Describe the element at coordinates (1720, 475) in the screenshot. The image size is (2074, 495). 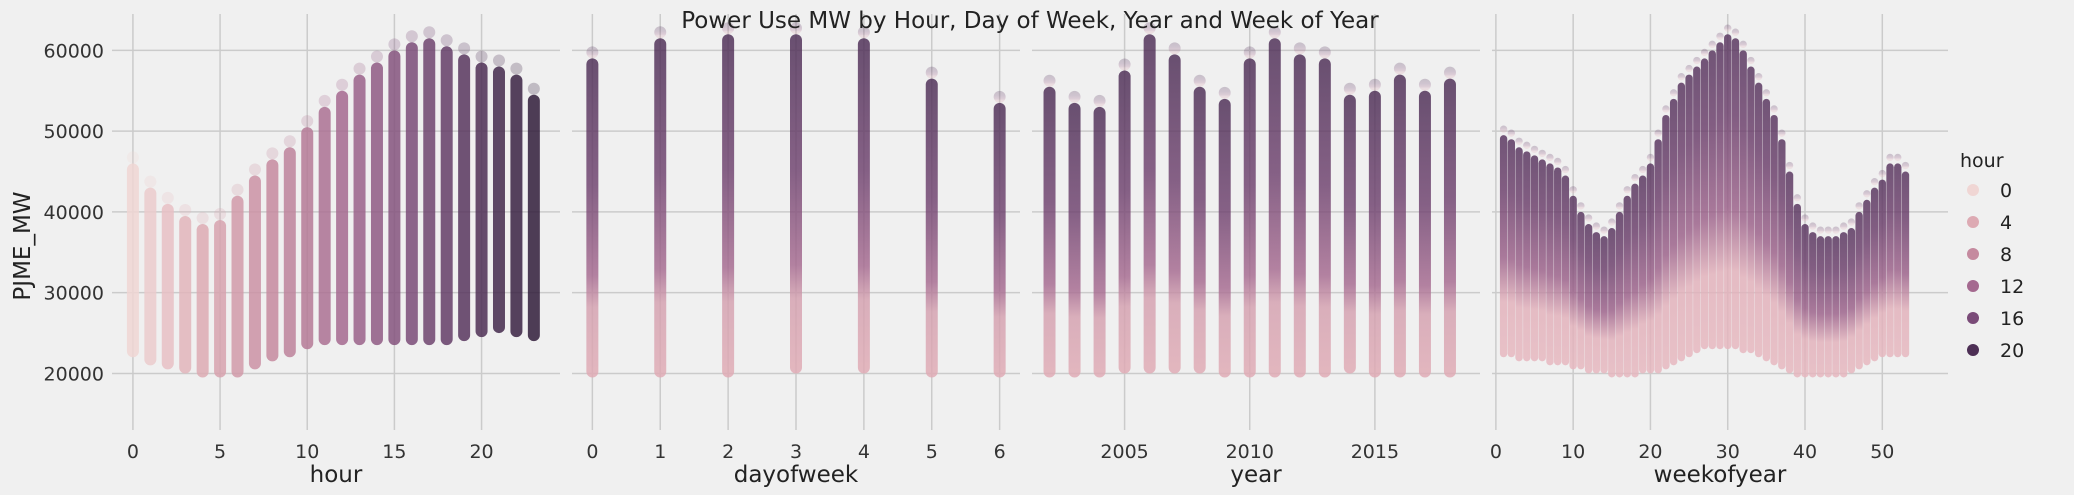
I see `x-axis-label: weekofyear` at that location.